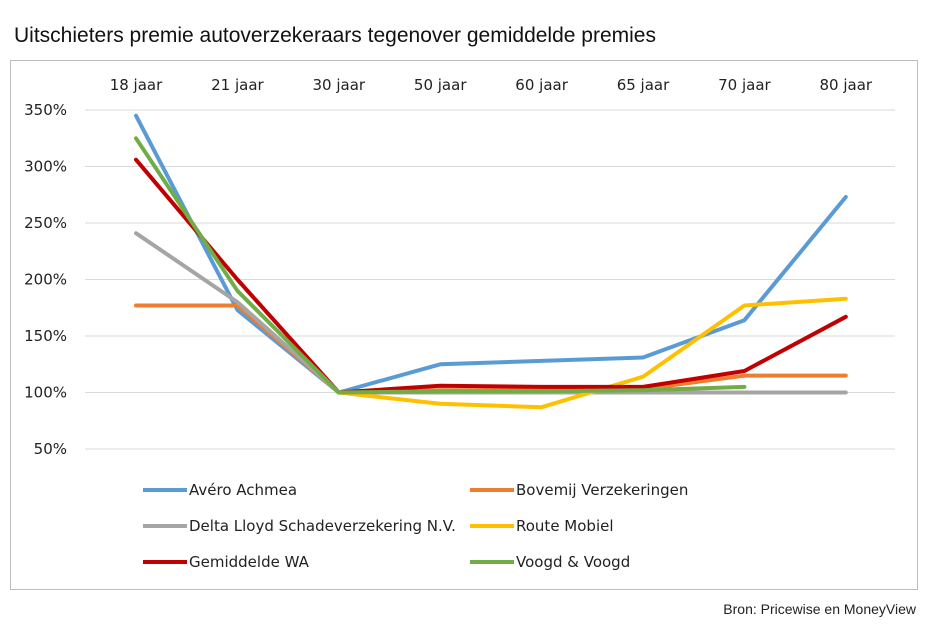  I want to click on legend-label: Bovemij Verzekeringen, so click(602, 490).